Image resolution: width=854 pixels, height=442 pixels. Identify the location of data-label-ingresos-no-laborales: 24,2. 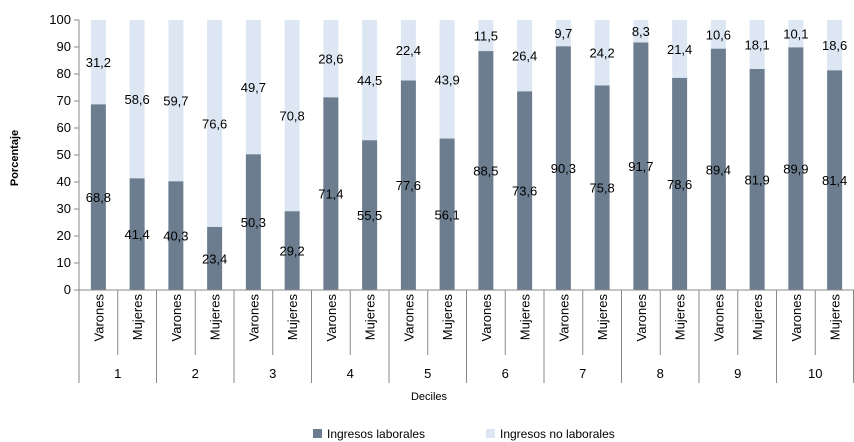
(601, 53).